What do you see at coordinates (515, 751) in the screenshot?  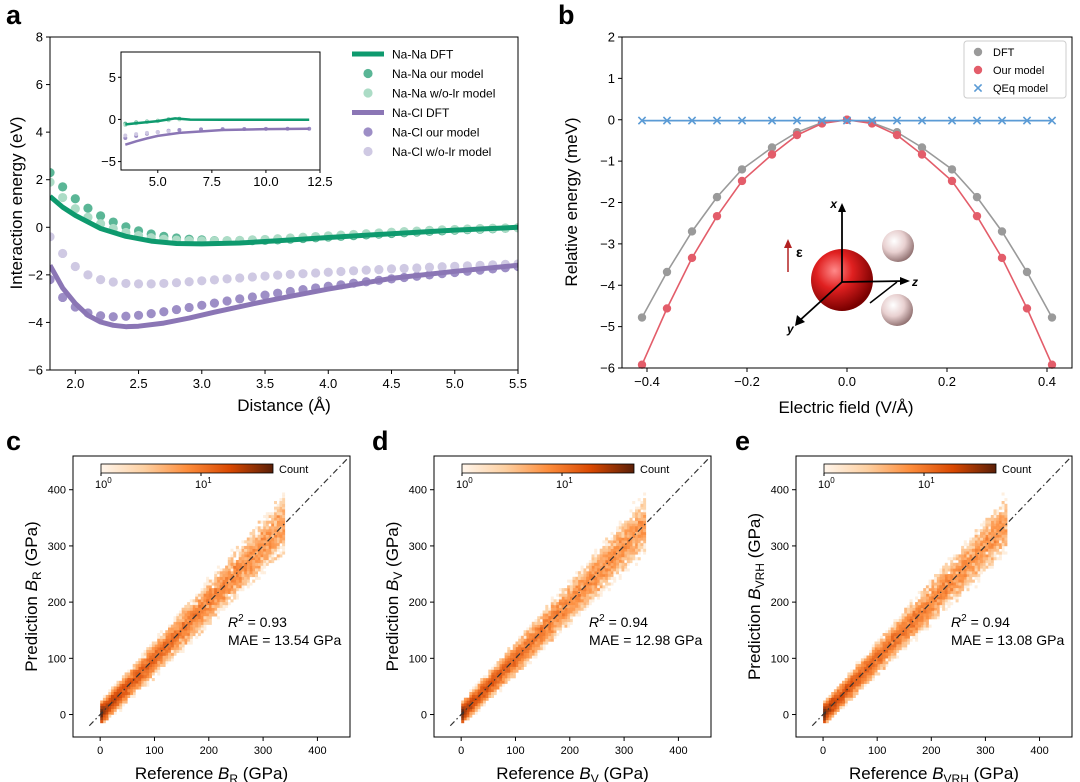 I see `x-tick-label: 100` at bounding box center [515, 751].